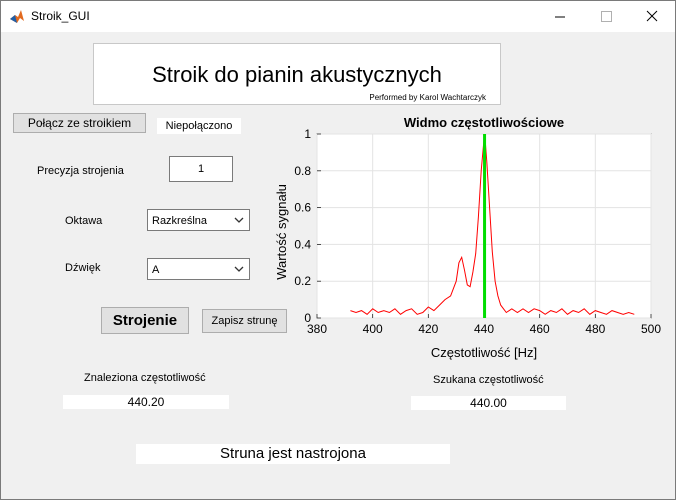  What do you see at coordinates (302, 208) in the screenshot?
I see `y-tick-label: 0.6` at bounding box center [302, 208].